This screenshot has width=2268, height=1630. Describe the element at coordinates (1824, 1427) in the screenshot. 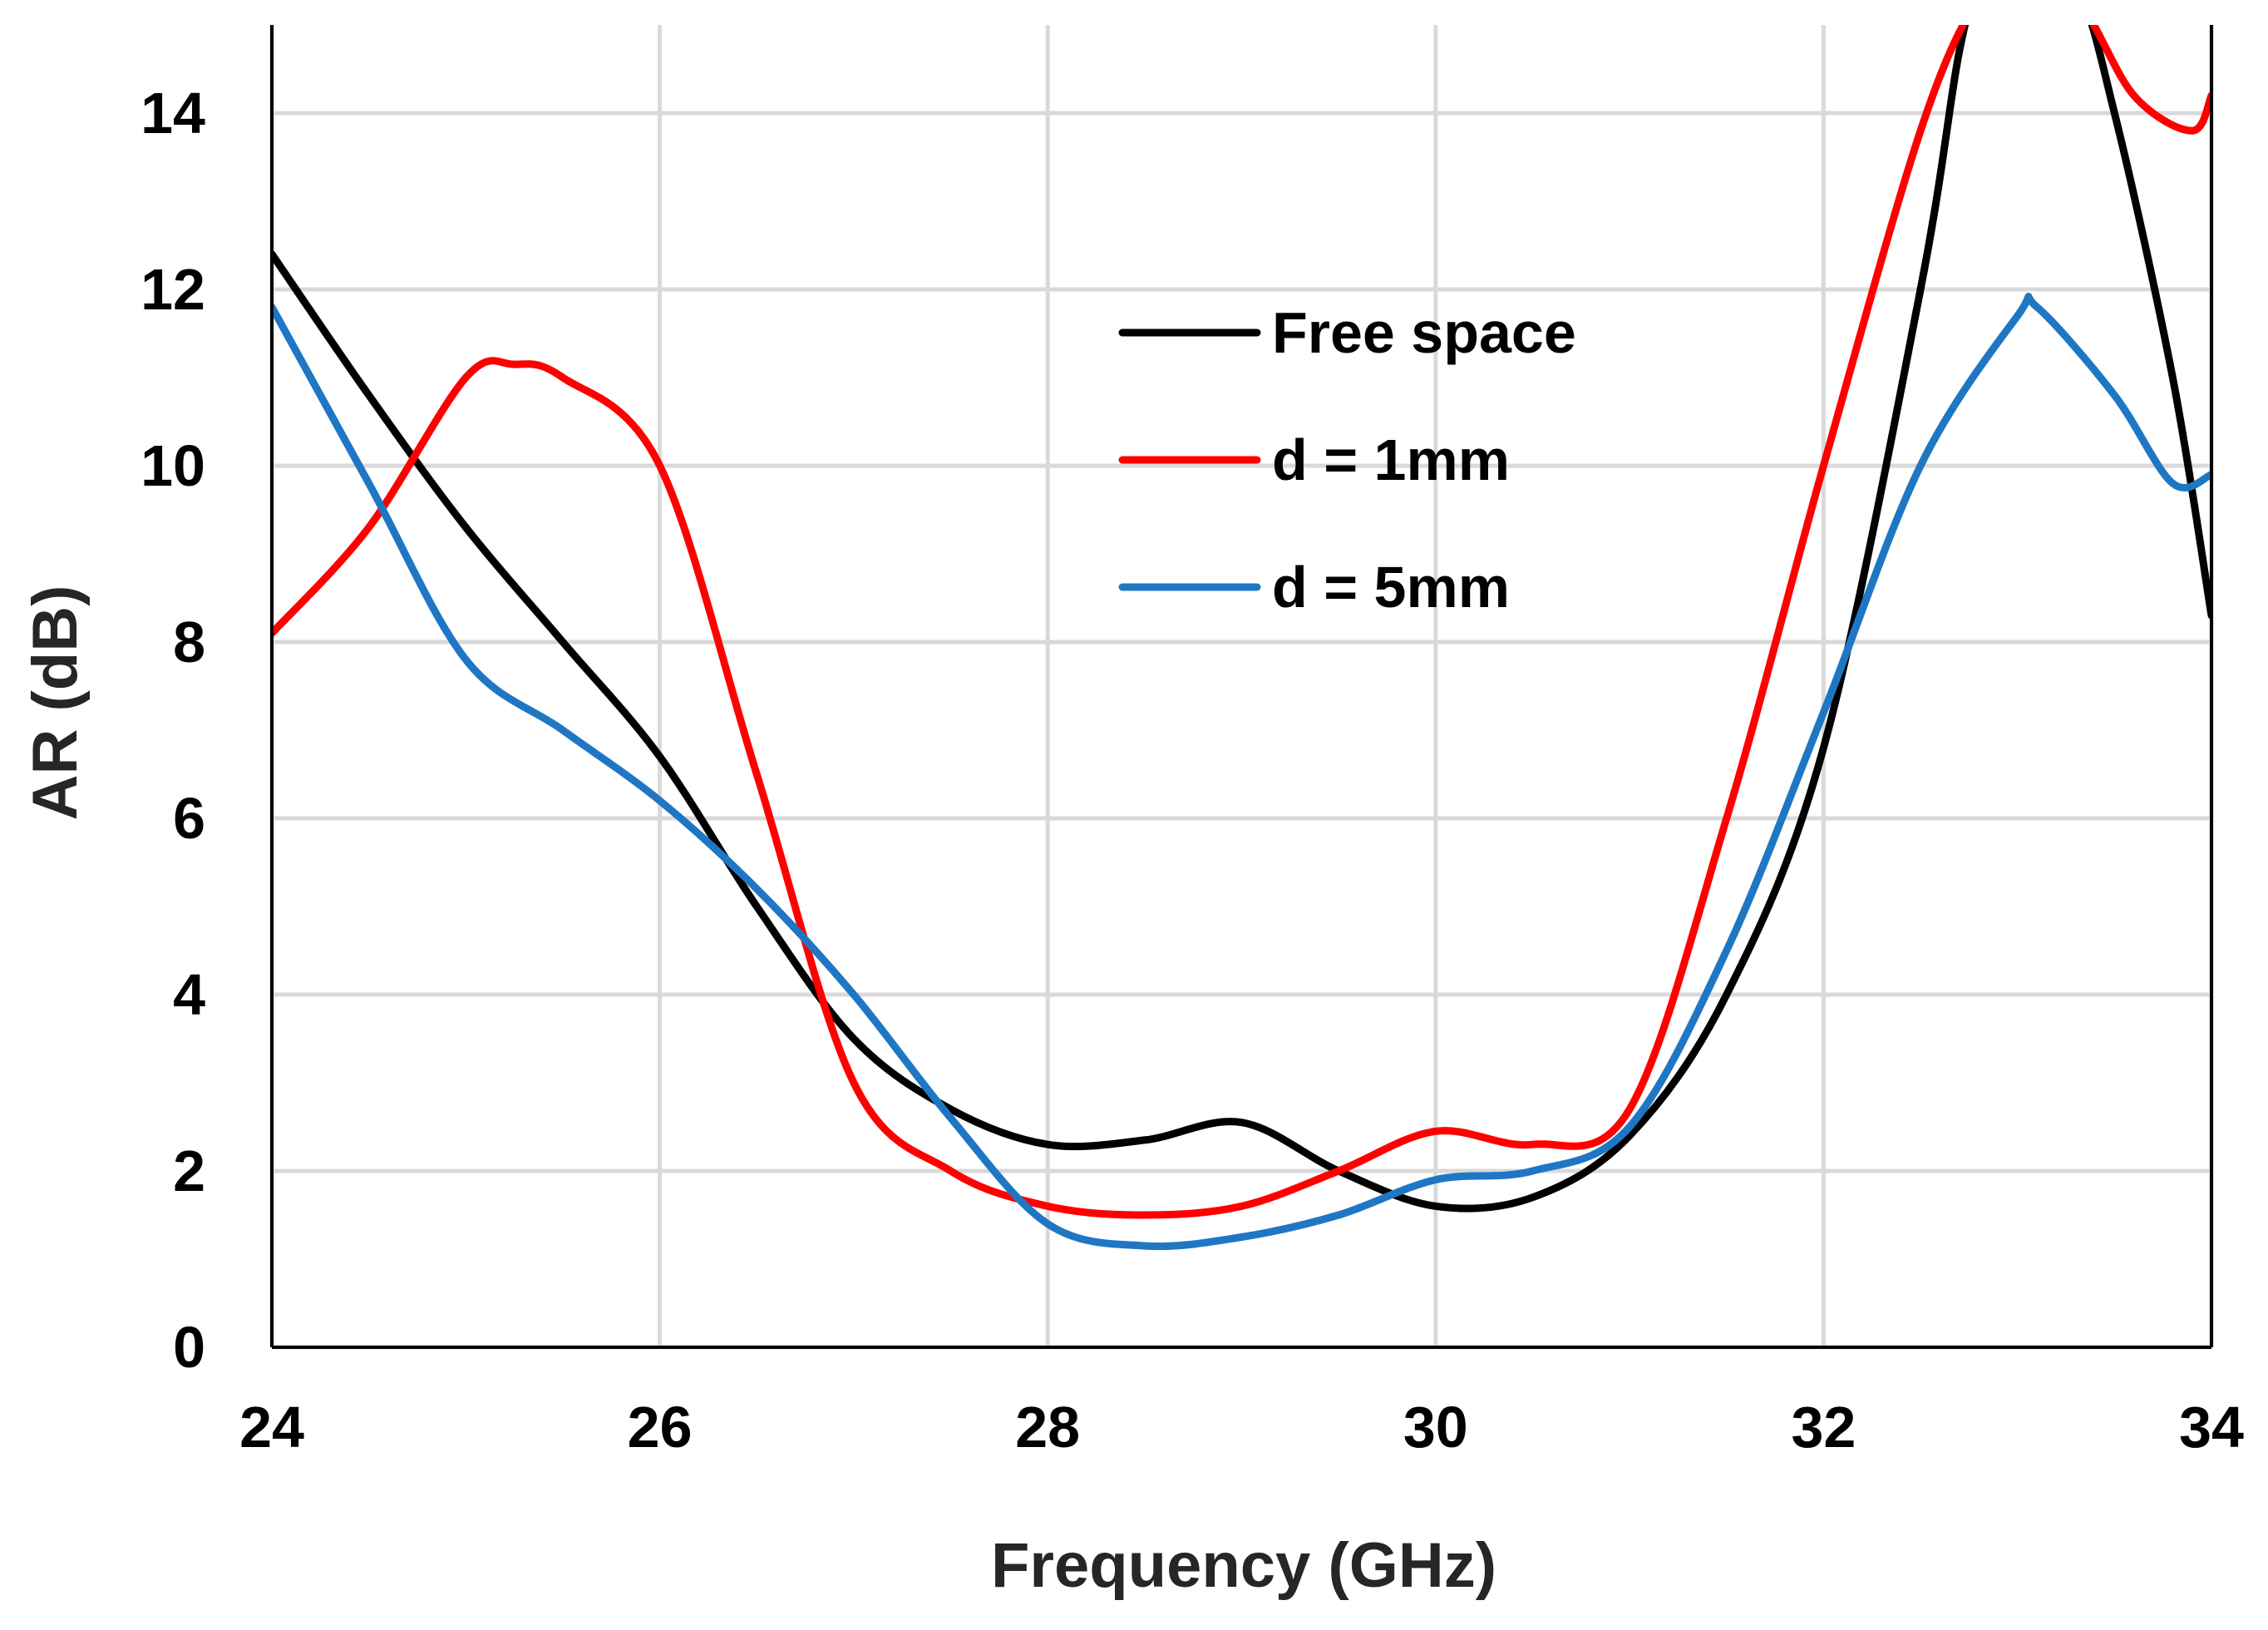

I see `x-tick-label: 32` at that location.